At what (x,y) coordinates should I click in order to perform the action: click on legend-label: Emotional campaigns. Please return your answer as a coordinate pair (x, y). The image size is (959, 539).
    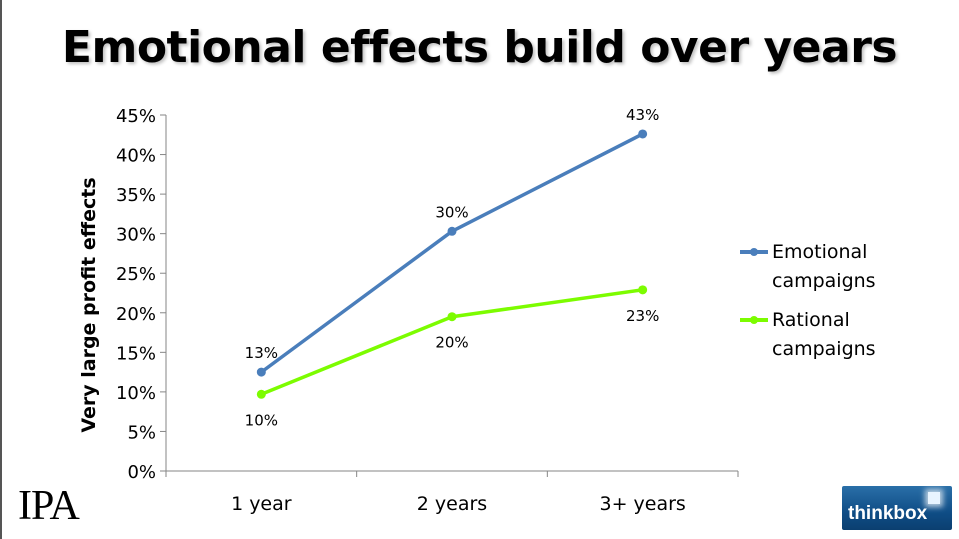
    Looking at the image, I should click on (824, 266).